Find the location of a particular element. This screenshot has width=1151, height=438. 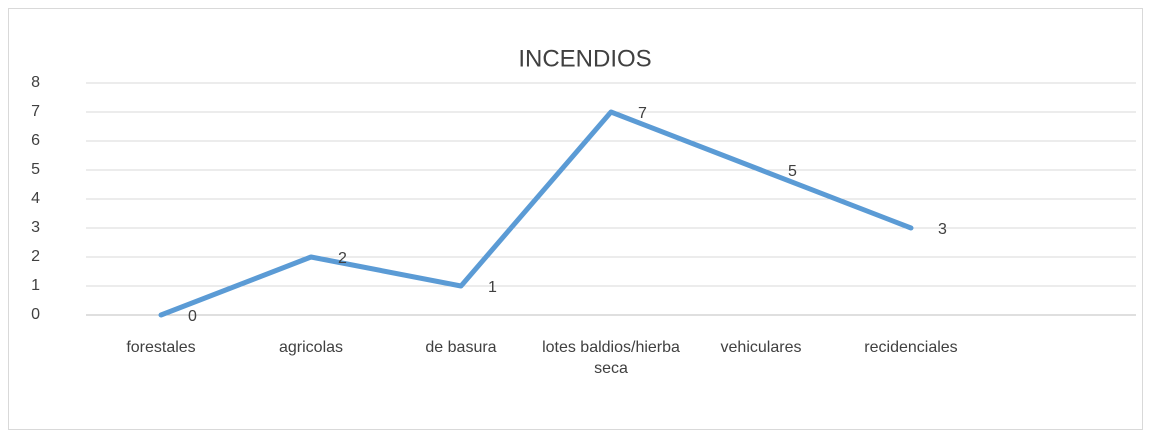

data-label: 5 is located at coordinates (792, 171).